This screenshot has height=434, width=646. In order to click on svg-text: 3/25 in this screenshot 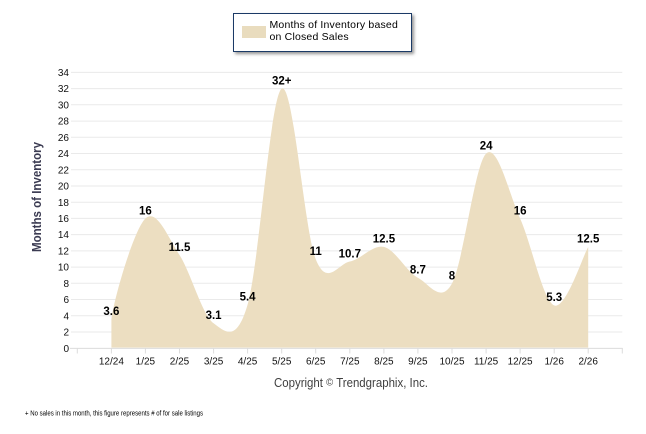, I will do `click(214, 362)`.